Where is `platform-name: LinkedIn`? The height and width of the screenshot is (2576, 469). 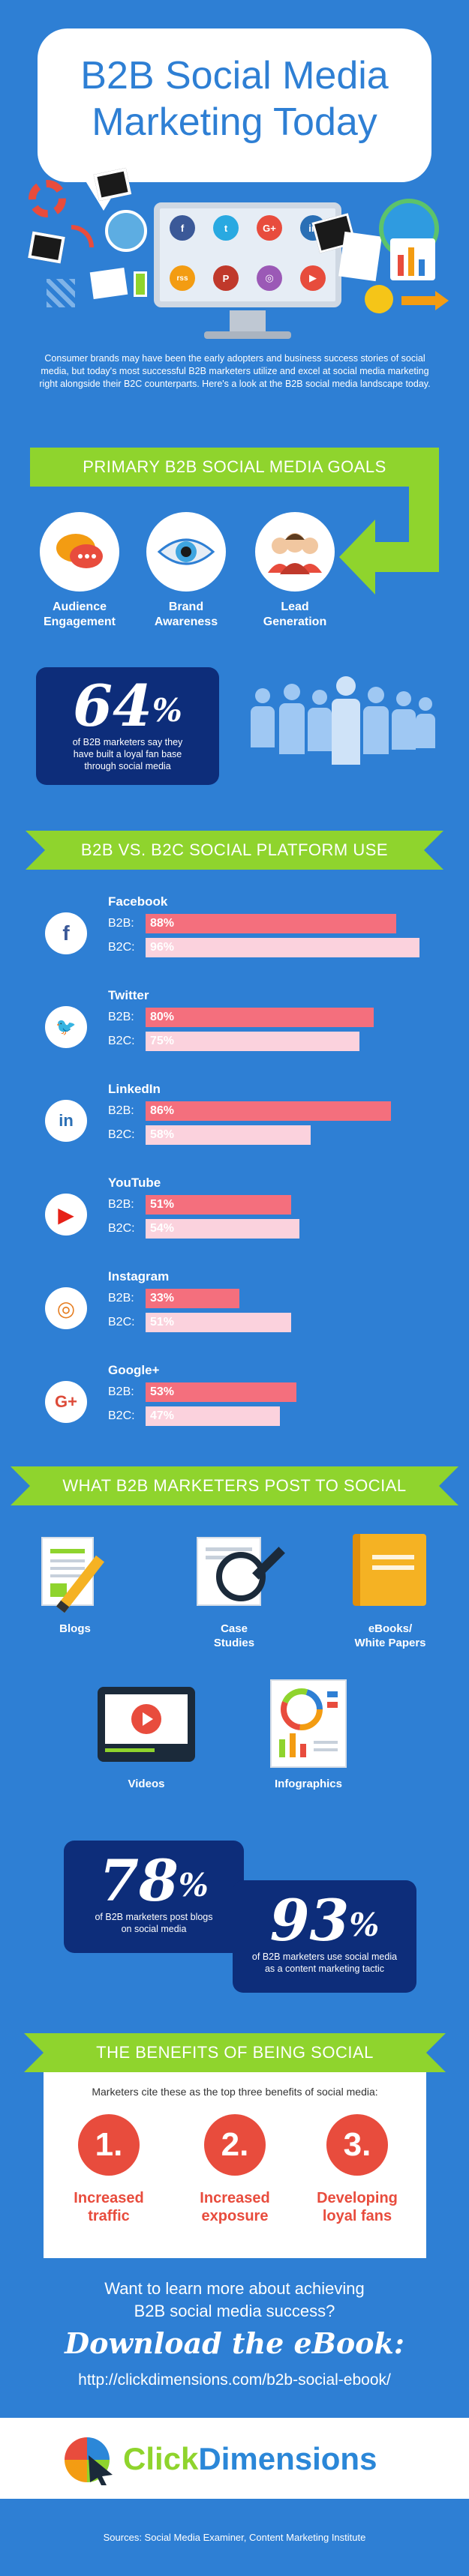
platform-name: LinkedIn is located at coordinates (134, 1089).